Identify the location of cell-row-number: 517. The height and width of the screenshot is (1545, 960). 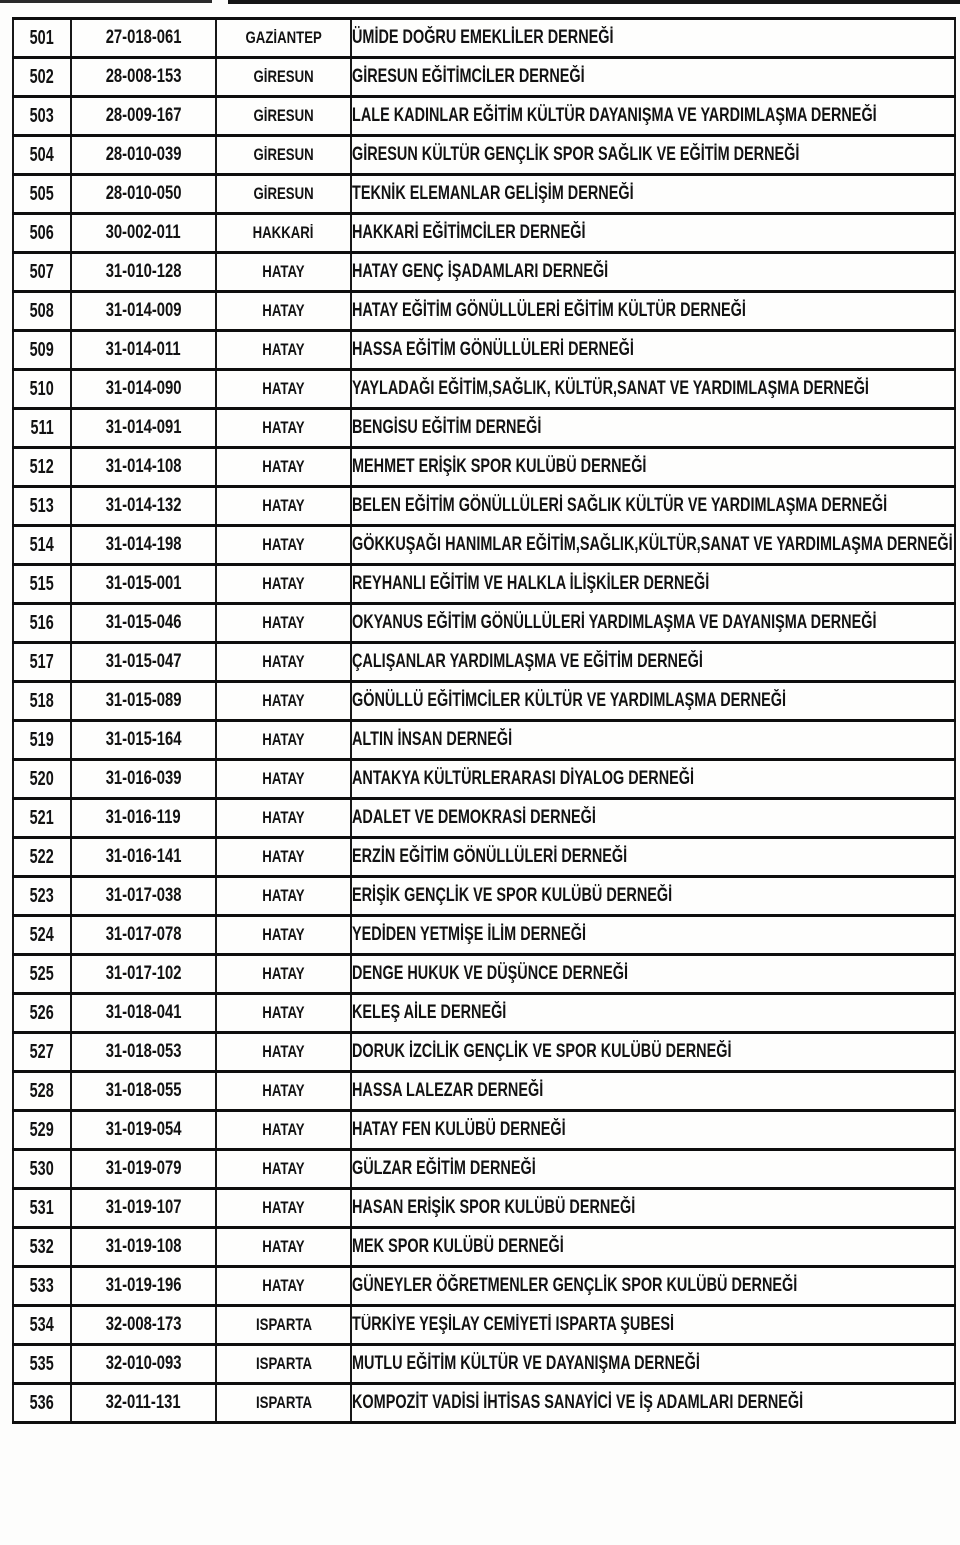
(42, 662).